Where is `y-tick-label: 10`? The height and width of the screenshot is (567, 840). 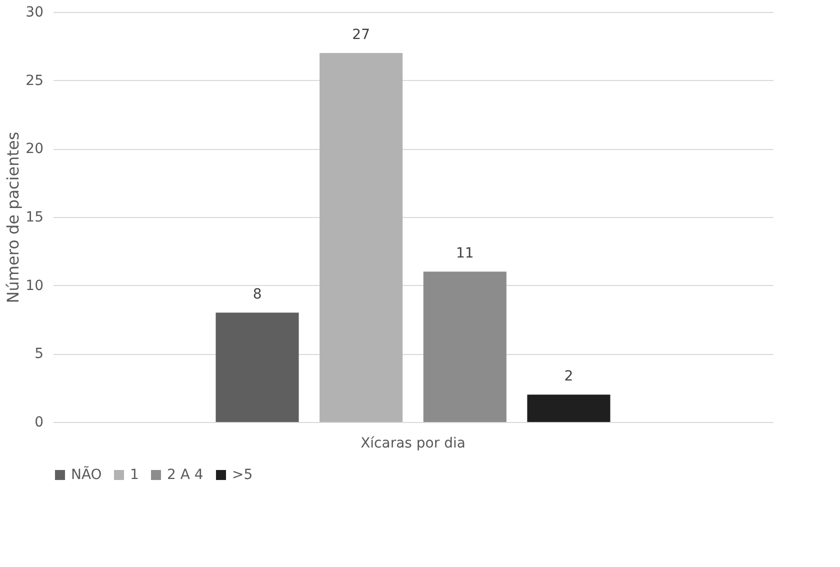 y-tick-label: 10 is located at coordinates (35, 286).